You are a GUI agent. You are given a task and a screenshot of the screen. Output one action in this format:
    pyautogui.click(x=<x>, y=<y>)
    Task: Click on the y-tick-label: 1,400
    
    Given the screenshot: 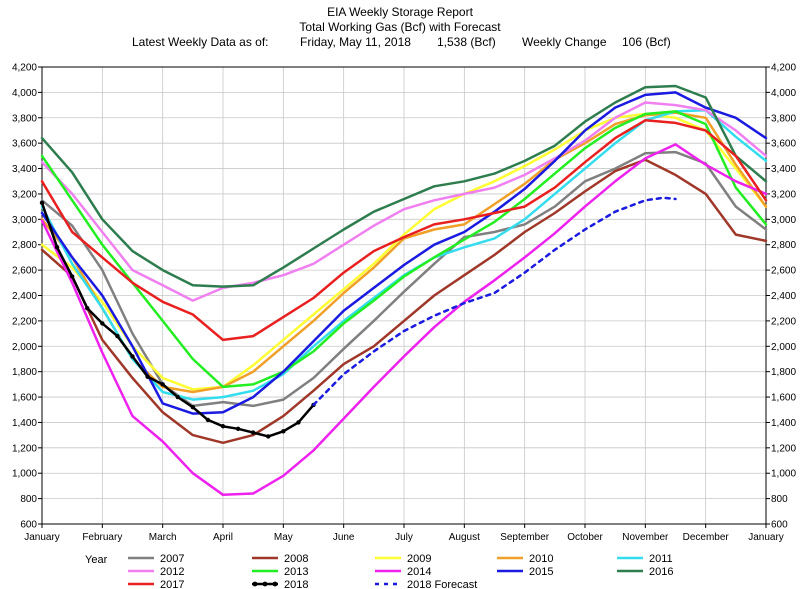 What is the action you would take?
    pyautogui.click(x=24, y=423)
    